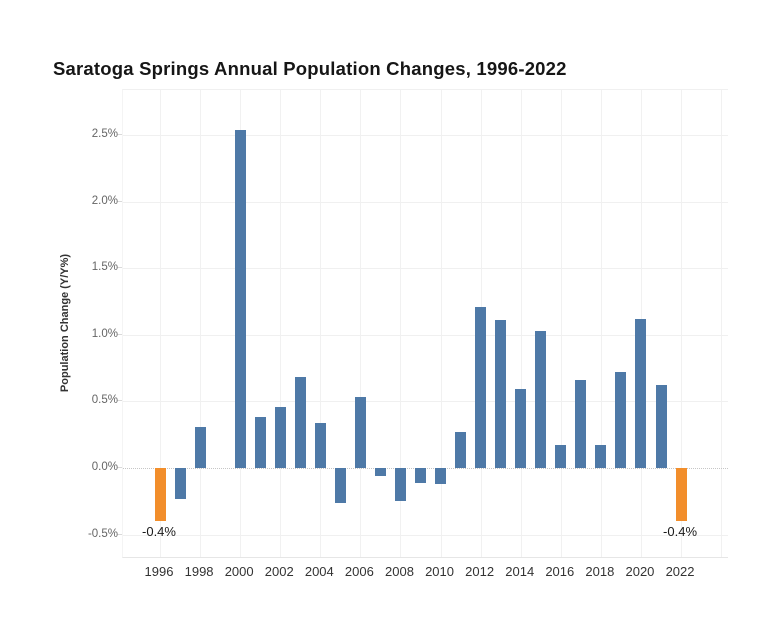  I want to click on y-tick-label: 2.0%, so click(104, 200).